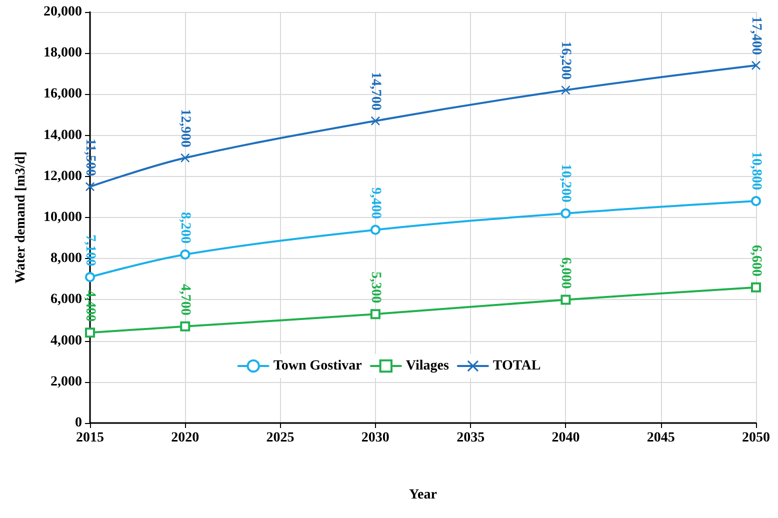 The width and height of the screenshot is (778, 518). What do you see at coordinates (78, 423) in the screenshot?
I see `y-tick-label: 0` at bounding box center [78, 423].